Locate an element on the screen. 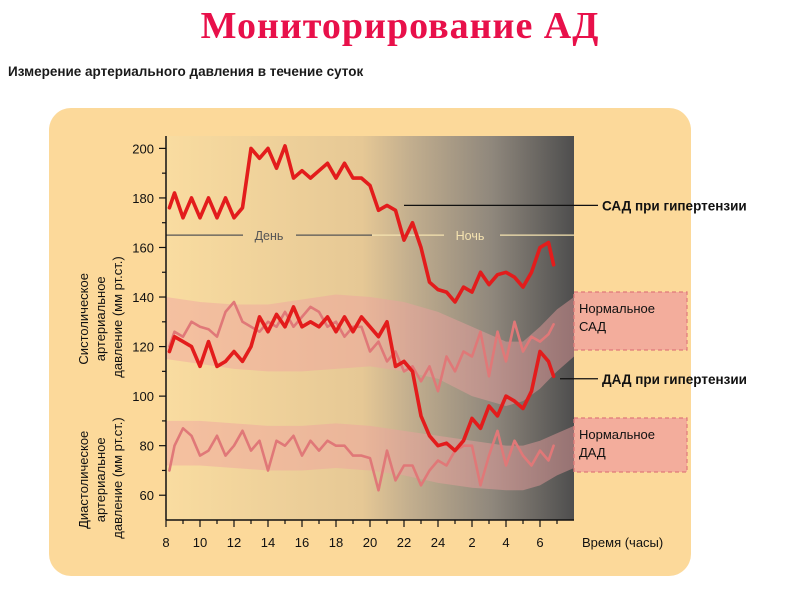 Image resolution: width=800 pixels, height=600 pixels. annotation-label: САД при гипертензии is located at coordinates (674, 205).